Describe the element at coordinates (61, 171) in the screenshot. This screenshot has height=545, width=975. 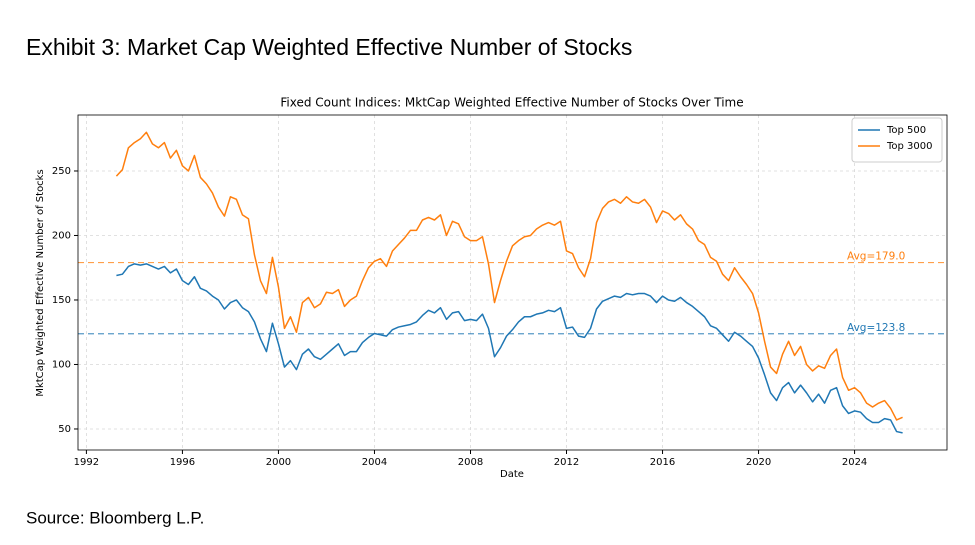
I see `y-tick-label: 250` at that location.